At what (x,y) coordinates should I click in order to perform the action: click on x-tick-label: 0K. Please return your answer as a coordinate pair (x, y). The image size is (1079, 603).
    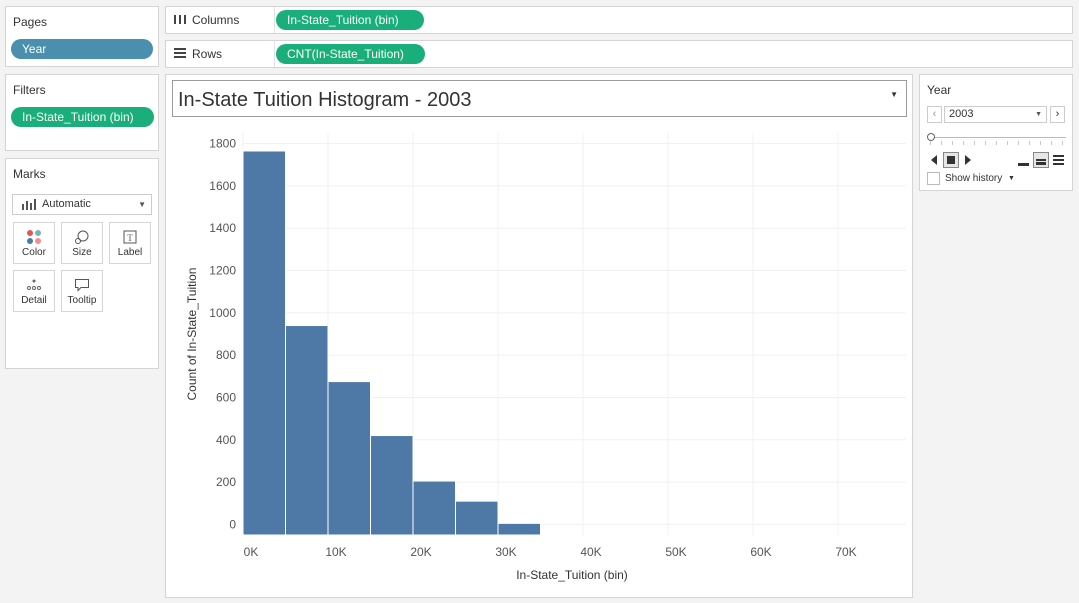
    Looking at the image, I should click on (251, 552).